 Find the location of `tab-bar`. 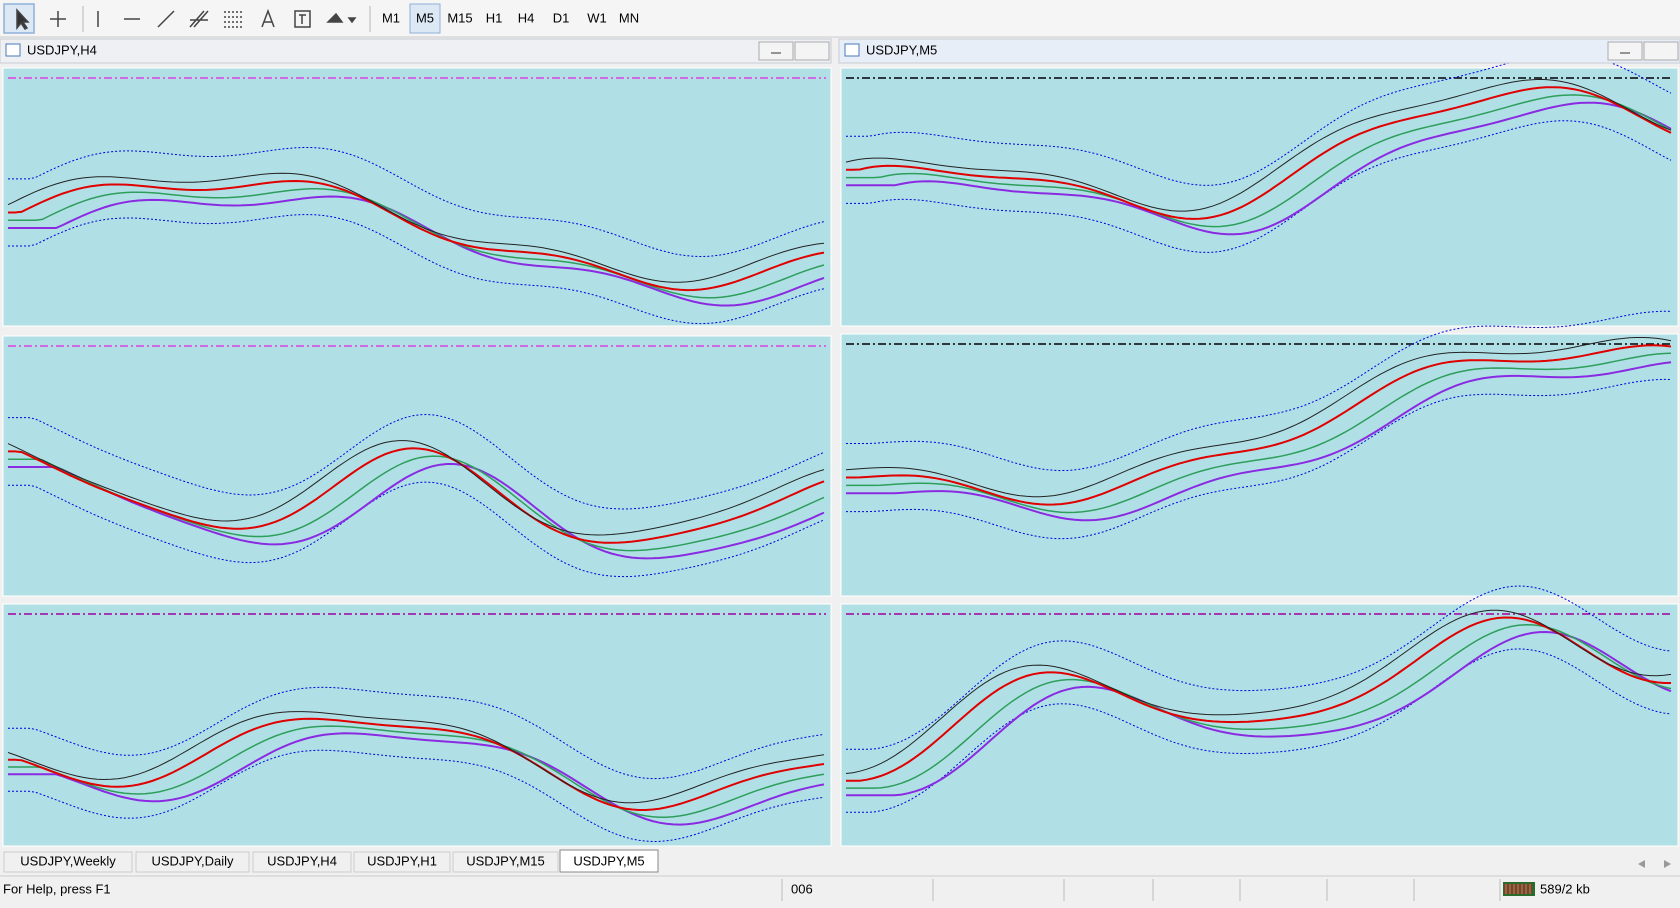

tab-bar is located at coordinates (840, 861).